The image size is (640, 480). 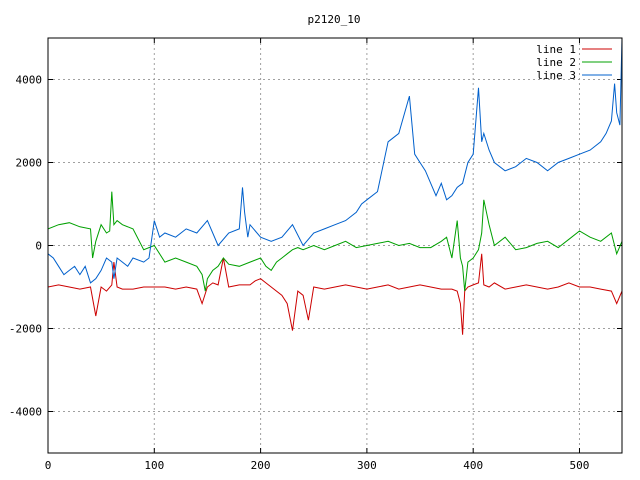 What do you see at coordinates (556, 49) in the screenshot?
I see `legend-label: line 1` at bounding box center [556, 49].